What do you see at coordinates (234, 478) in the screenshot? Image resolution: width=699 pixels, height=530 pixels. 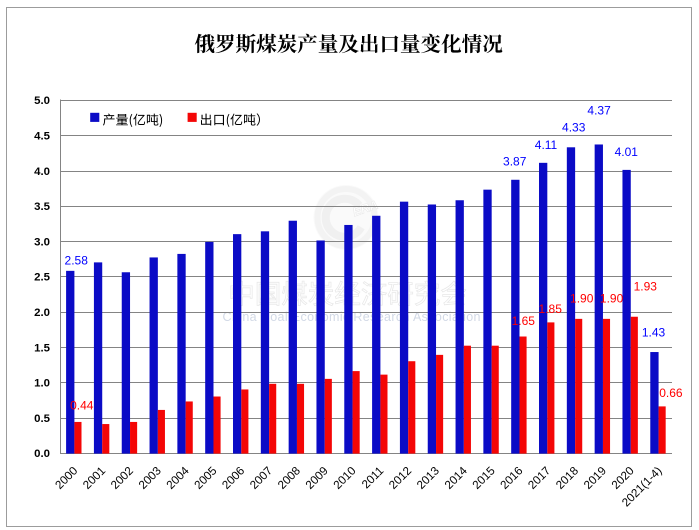 I see `svg-text: 2006` at bounding box center [234, 478].